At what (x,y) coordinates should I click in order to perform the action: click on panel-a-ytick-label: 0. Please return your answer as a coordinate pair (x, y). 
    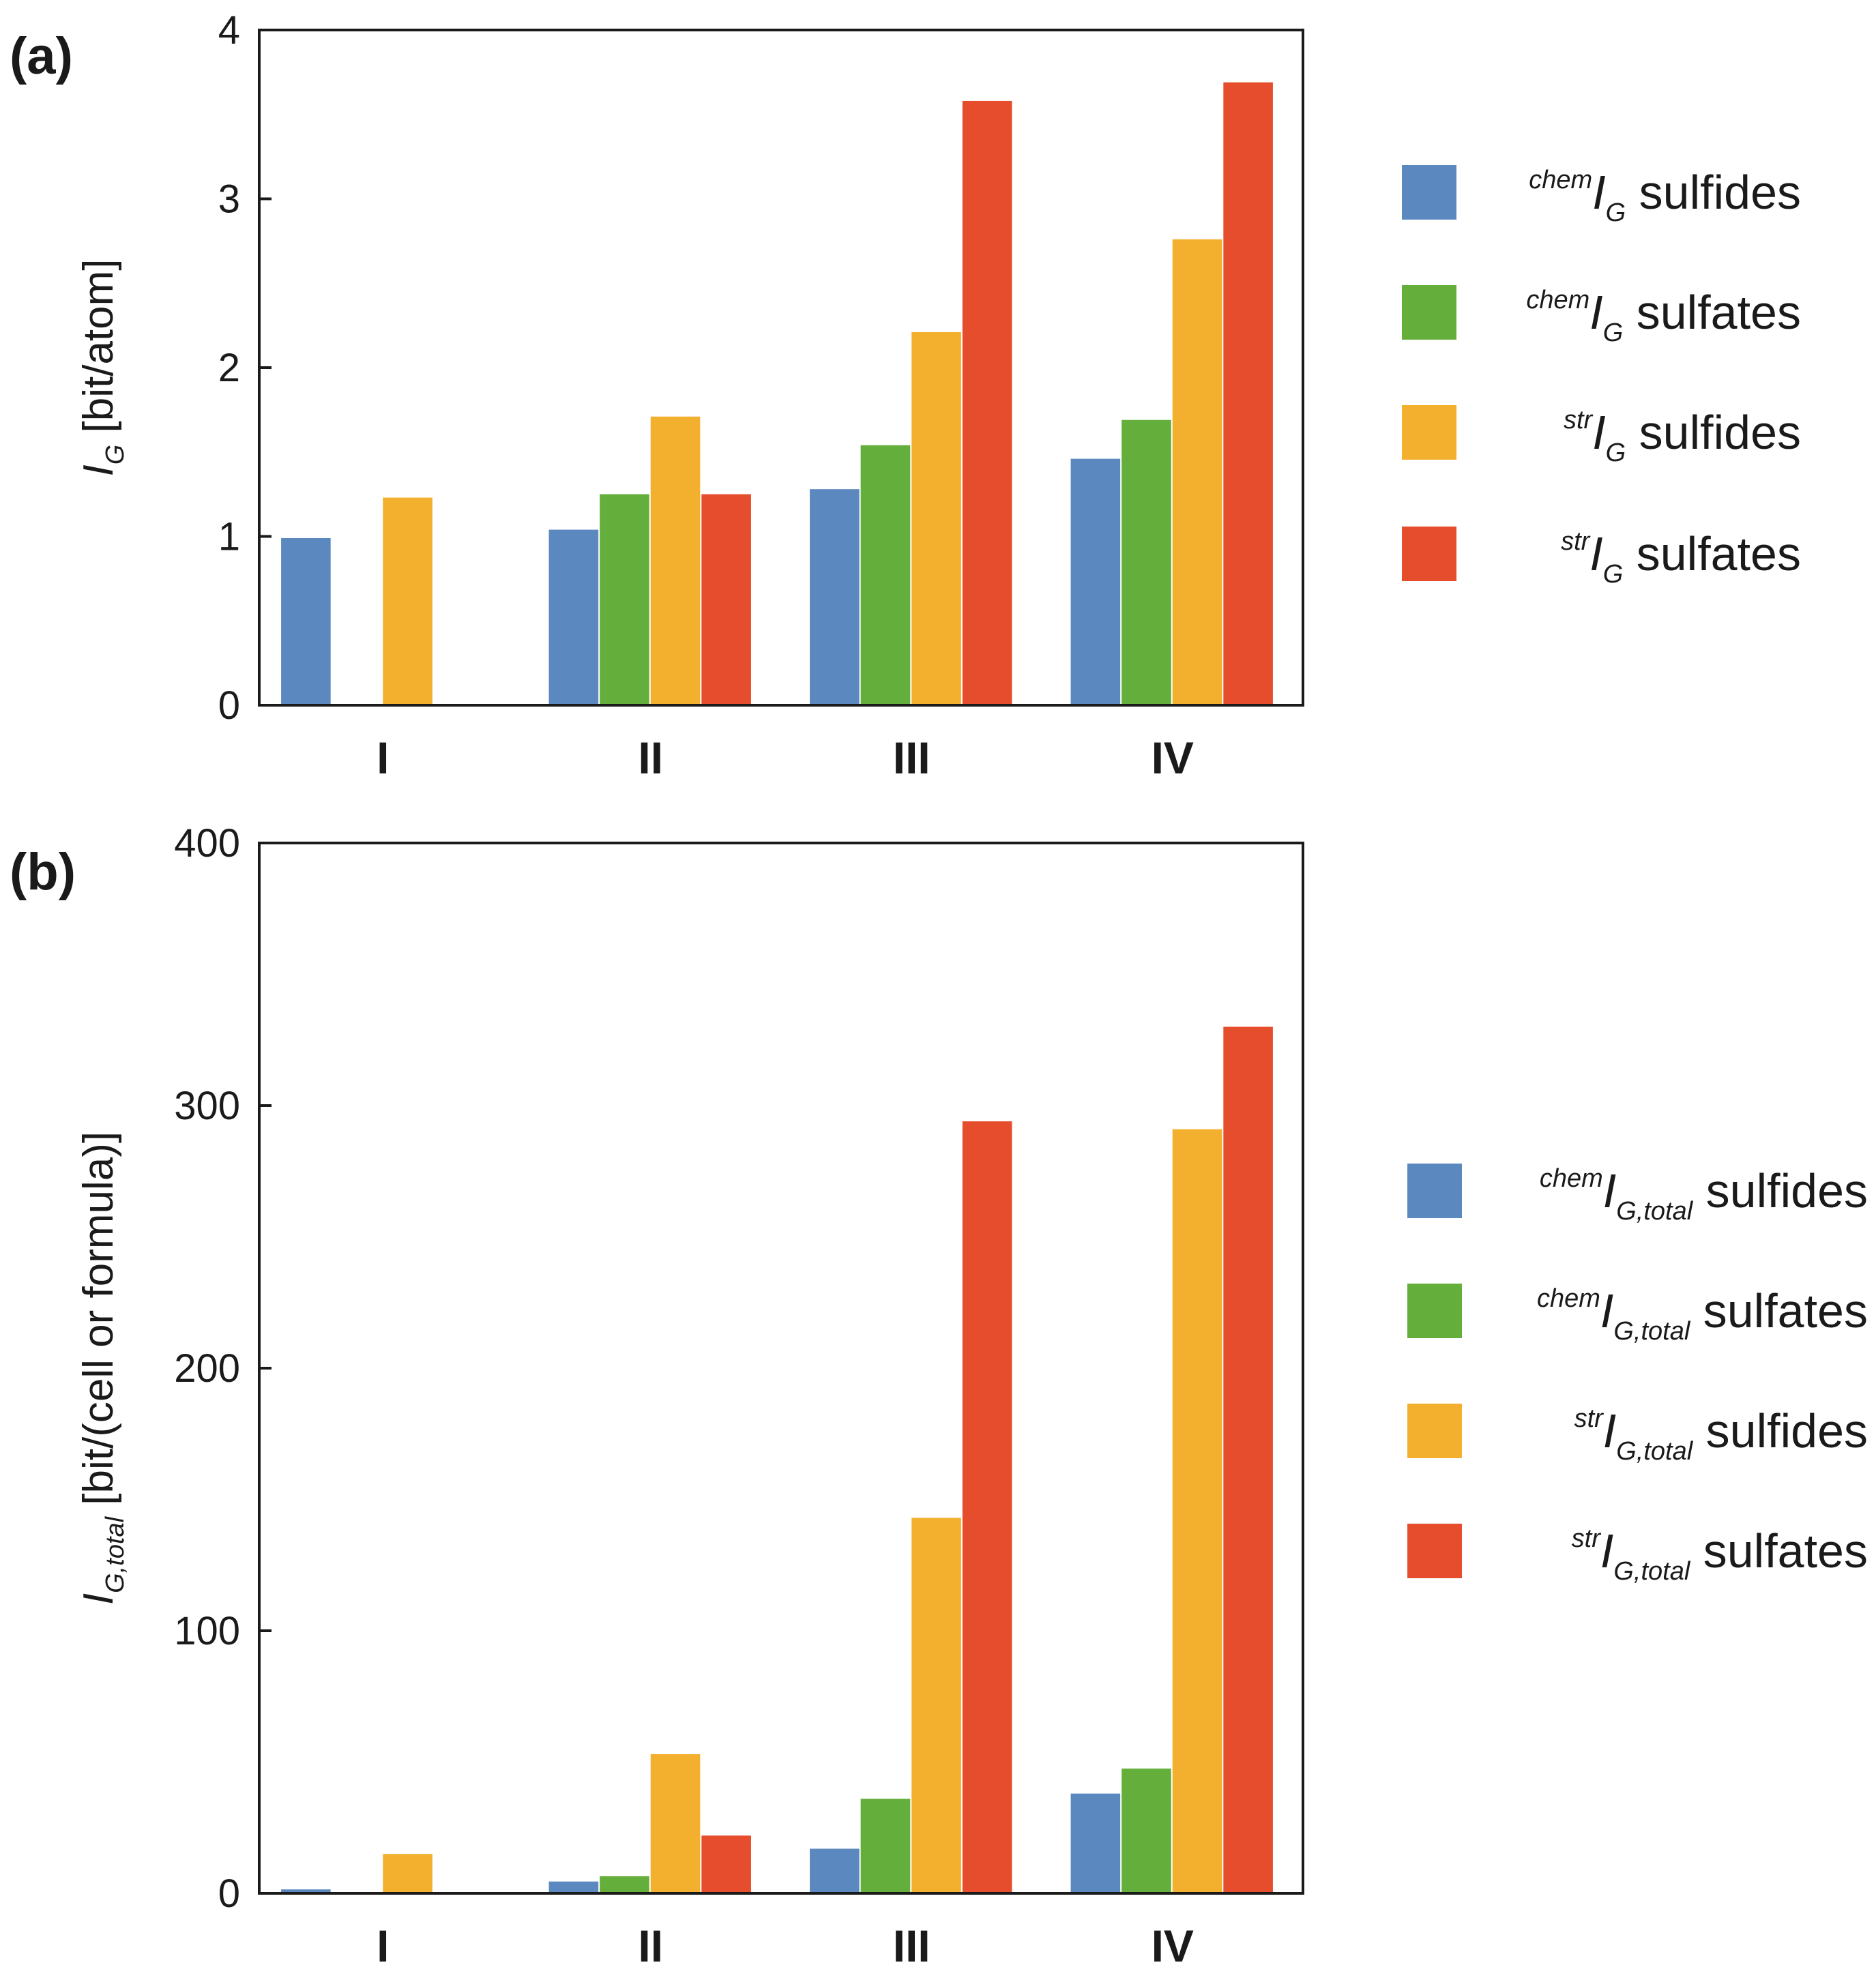
    Looking at the image, I should click on (229, 705).